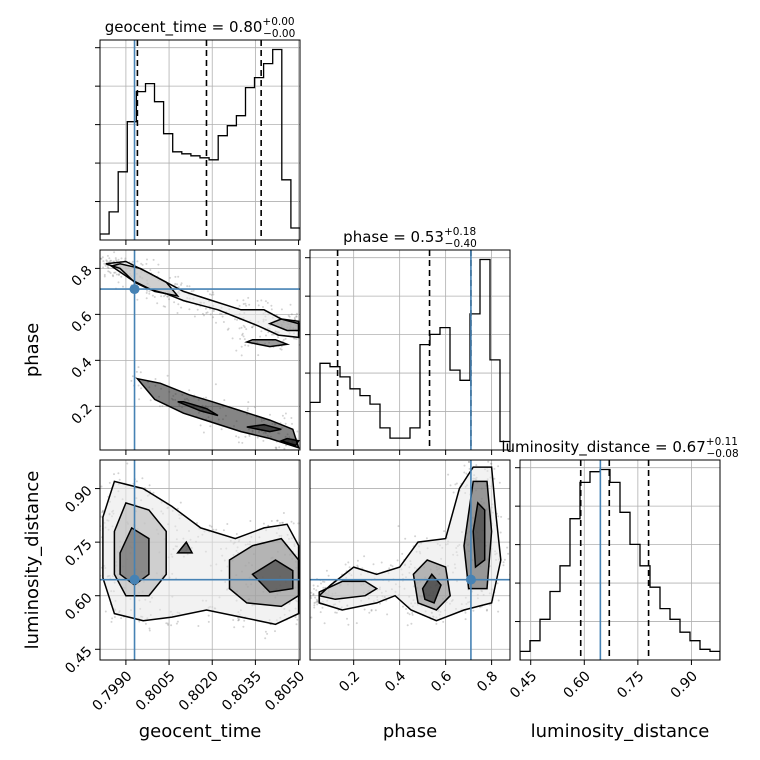 The width and height of the screenshot is (760, 760). I want to click on x-tick-label: 0.8035, so click(242, 691).